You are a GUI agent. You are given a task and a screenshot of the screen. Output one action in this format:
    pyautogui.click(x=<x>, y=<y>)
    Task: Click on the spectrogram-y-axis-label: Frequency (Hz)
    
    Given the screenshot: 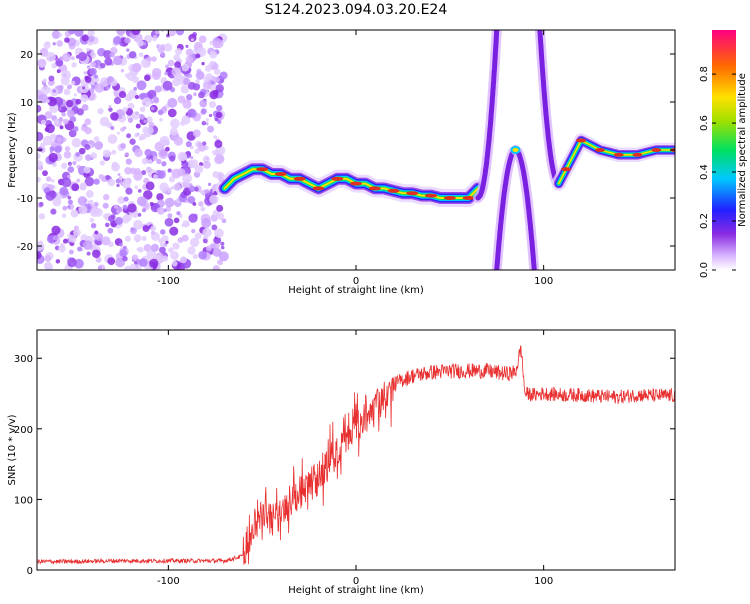 What is the action you would take?
    pyautogui.click(x=12, y=150)
    